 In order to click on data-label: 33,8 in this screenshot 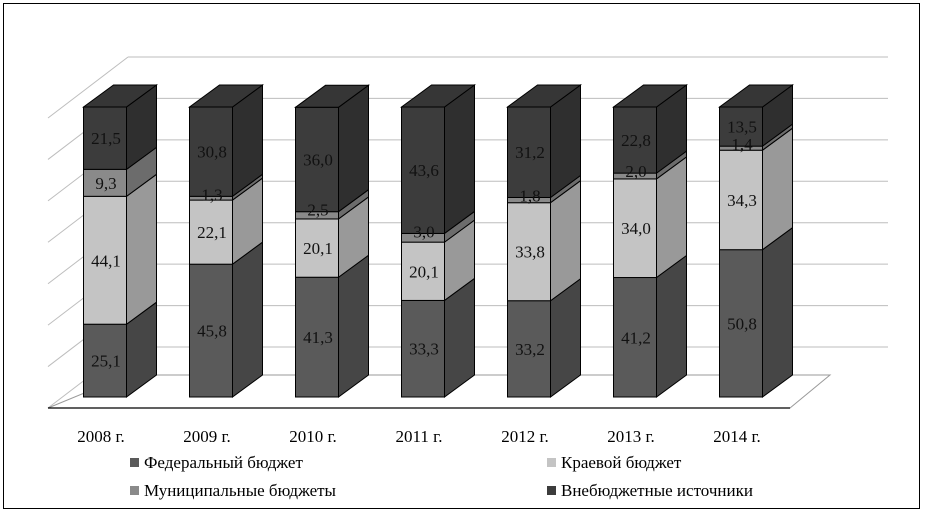, I will do `click(530, 252)`.